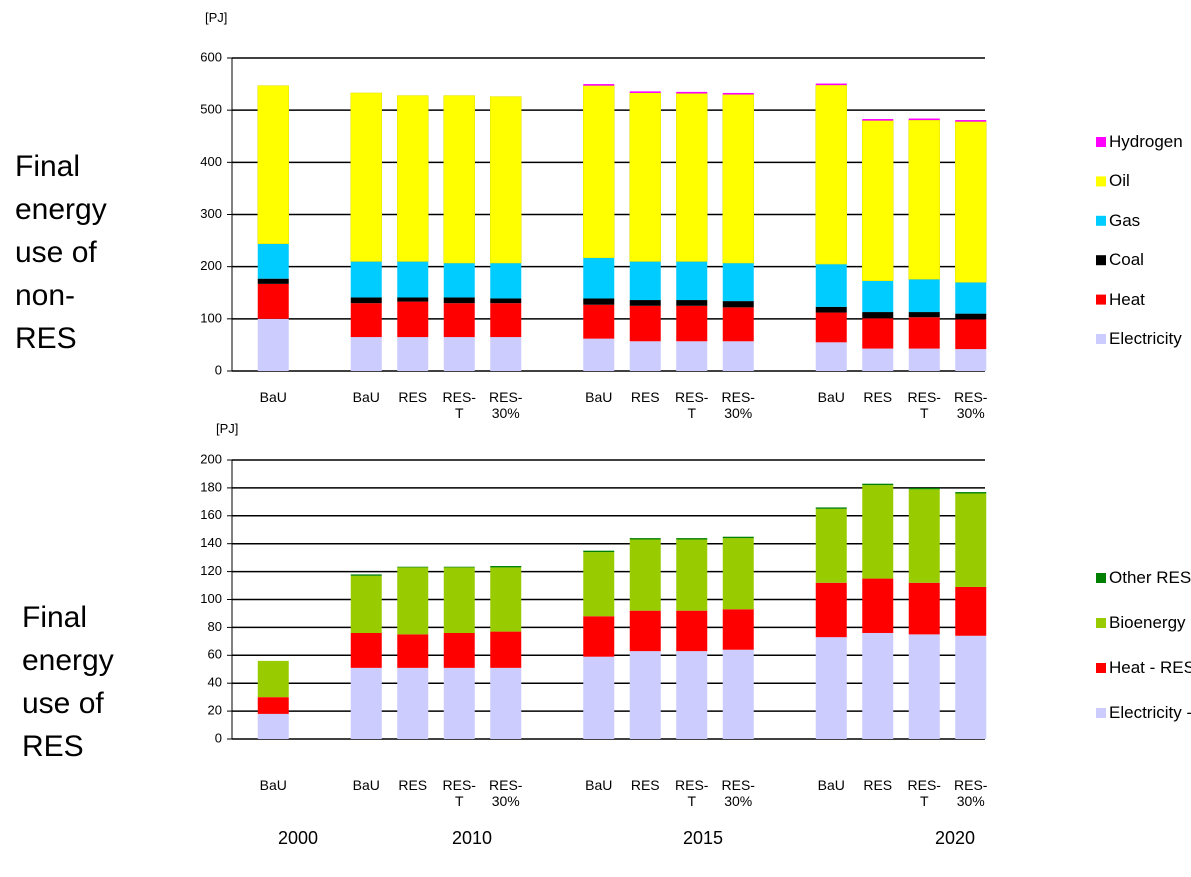  Describe the element at coordinates (215, 626) in the screenshot. I see `y-tick-label: 80` at that location.